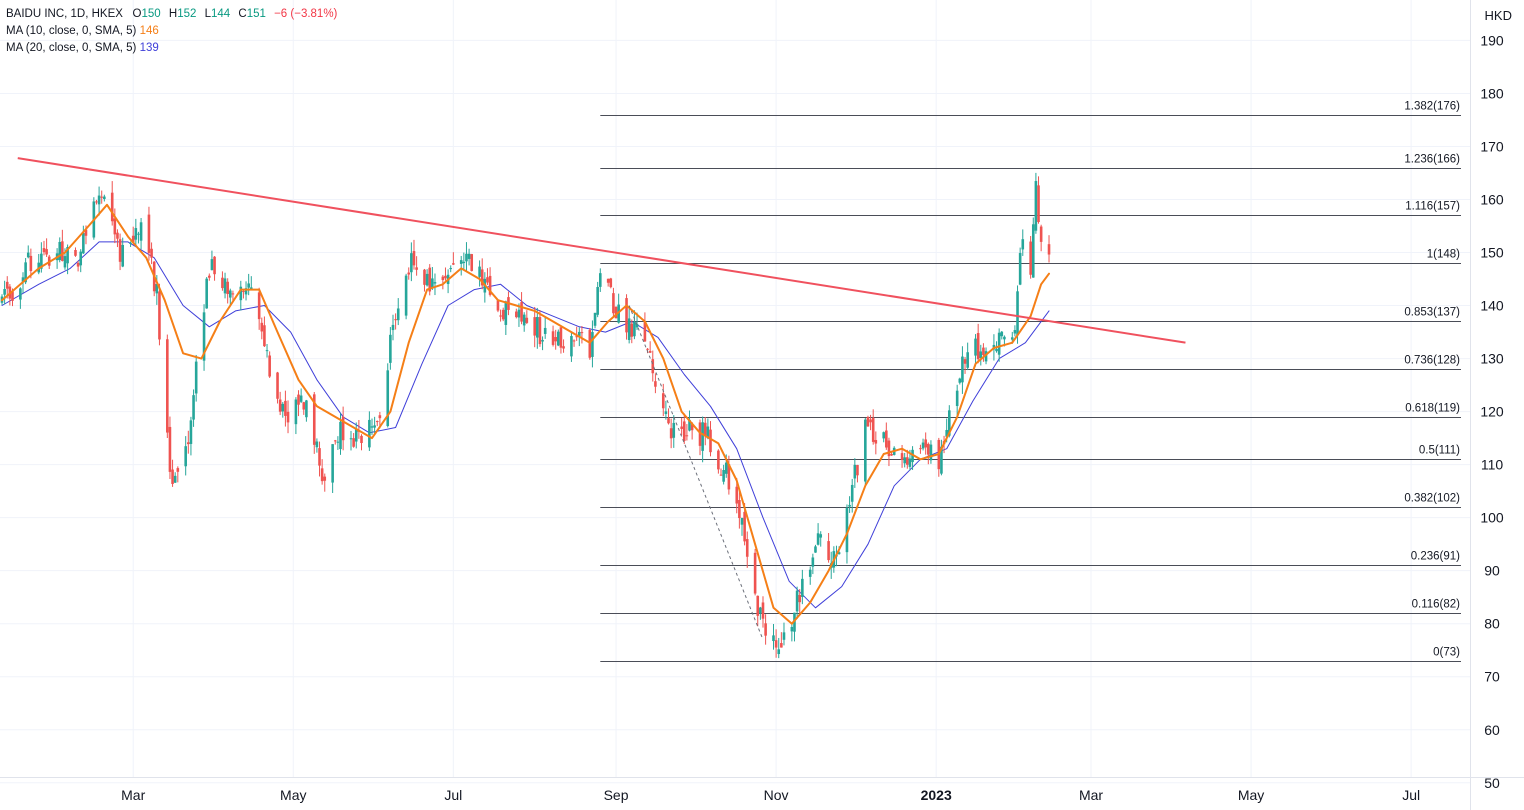  What do you see at coordinates (149, 31) in the screenshot?
I see `ma10-value: 146` at bounding box center [149, 31].